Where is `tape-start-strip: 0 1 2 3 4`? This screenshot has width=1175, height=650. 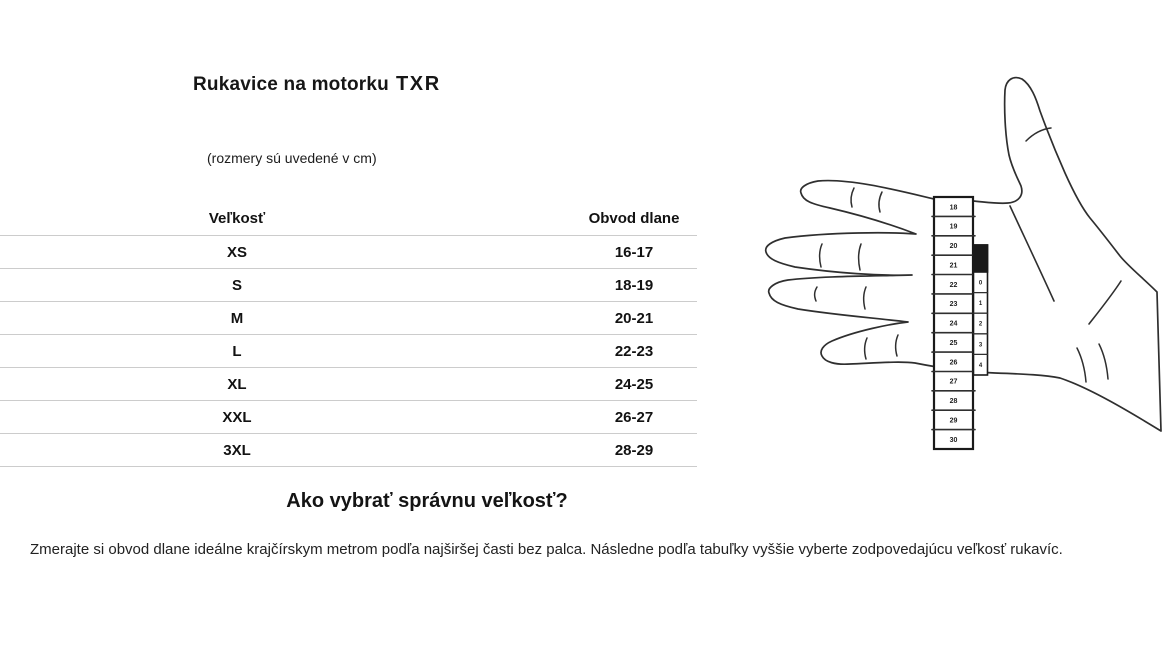
tape-start-strip: 0 1 2 3 4 is located at coordinates (980, 310).